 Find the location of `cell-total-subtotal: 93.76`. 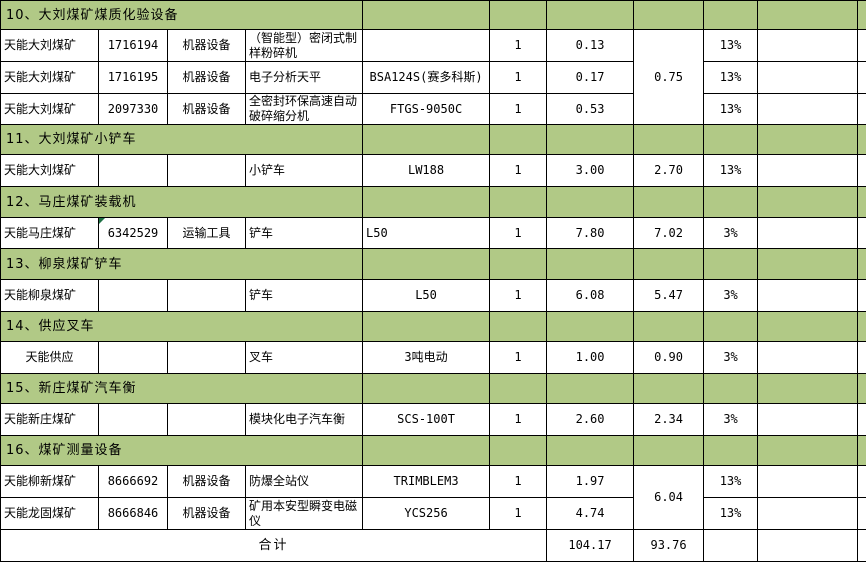

cell-total-subtotal: 93.76 is located at coordinates (669, 546).